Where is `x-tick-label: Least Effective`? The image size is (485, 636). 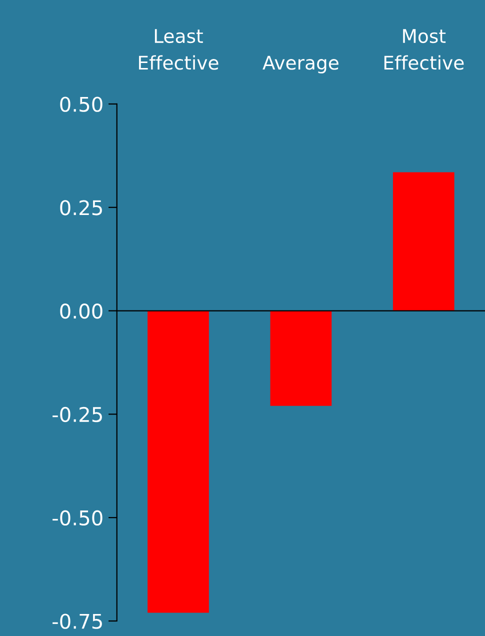 x-tick-label: Least Effective is located at coordinates (178, 49).